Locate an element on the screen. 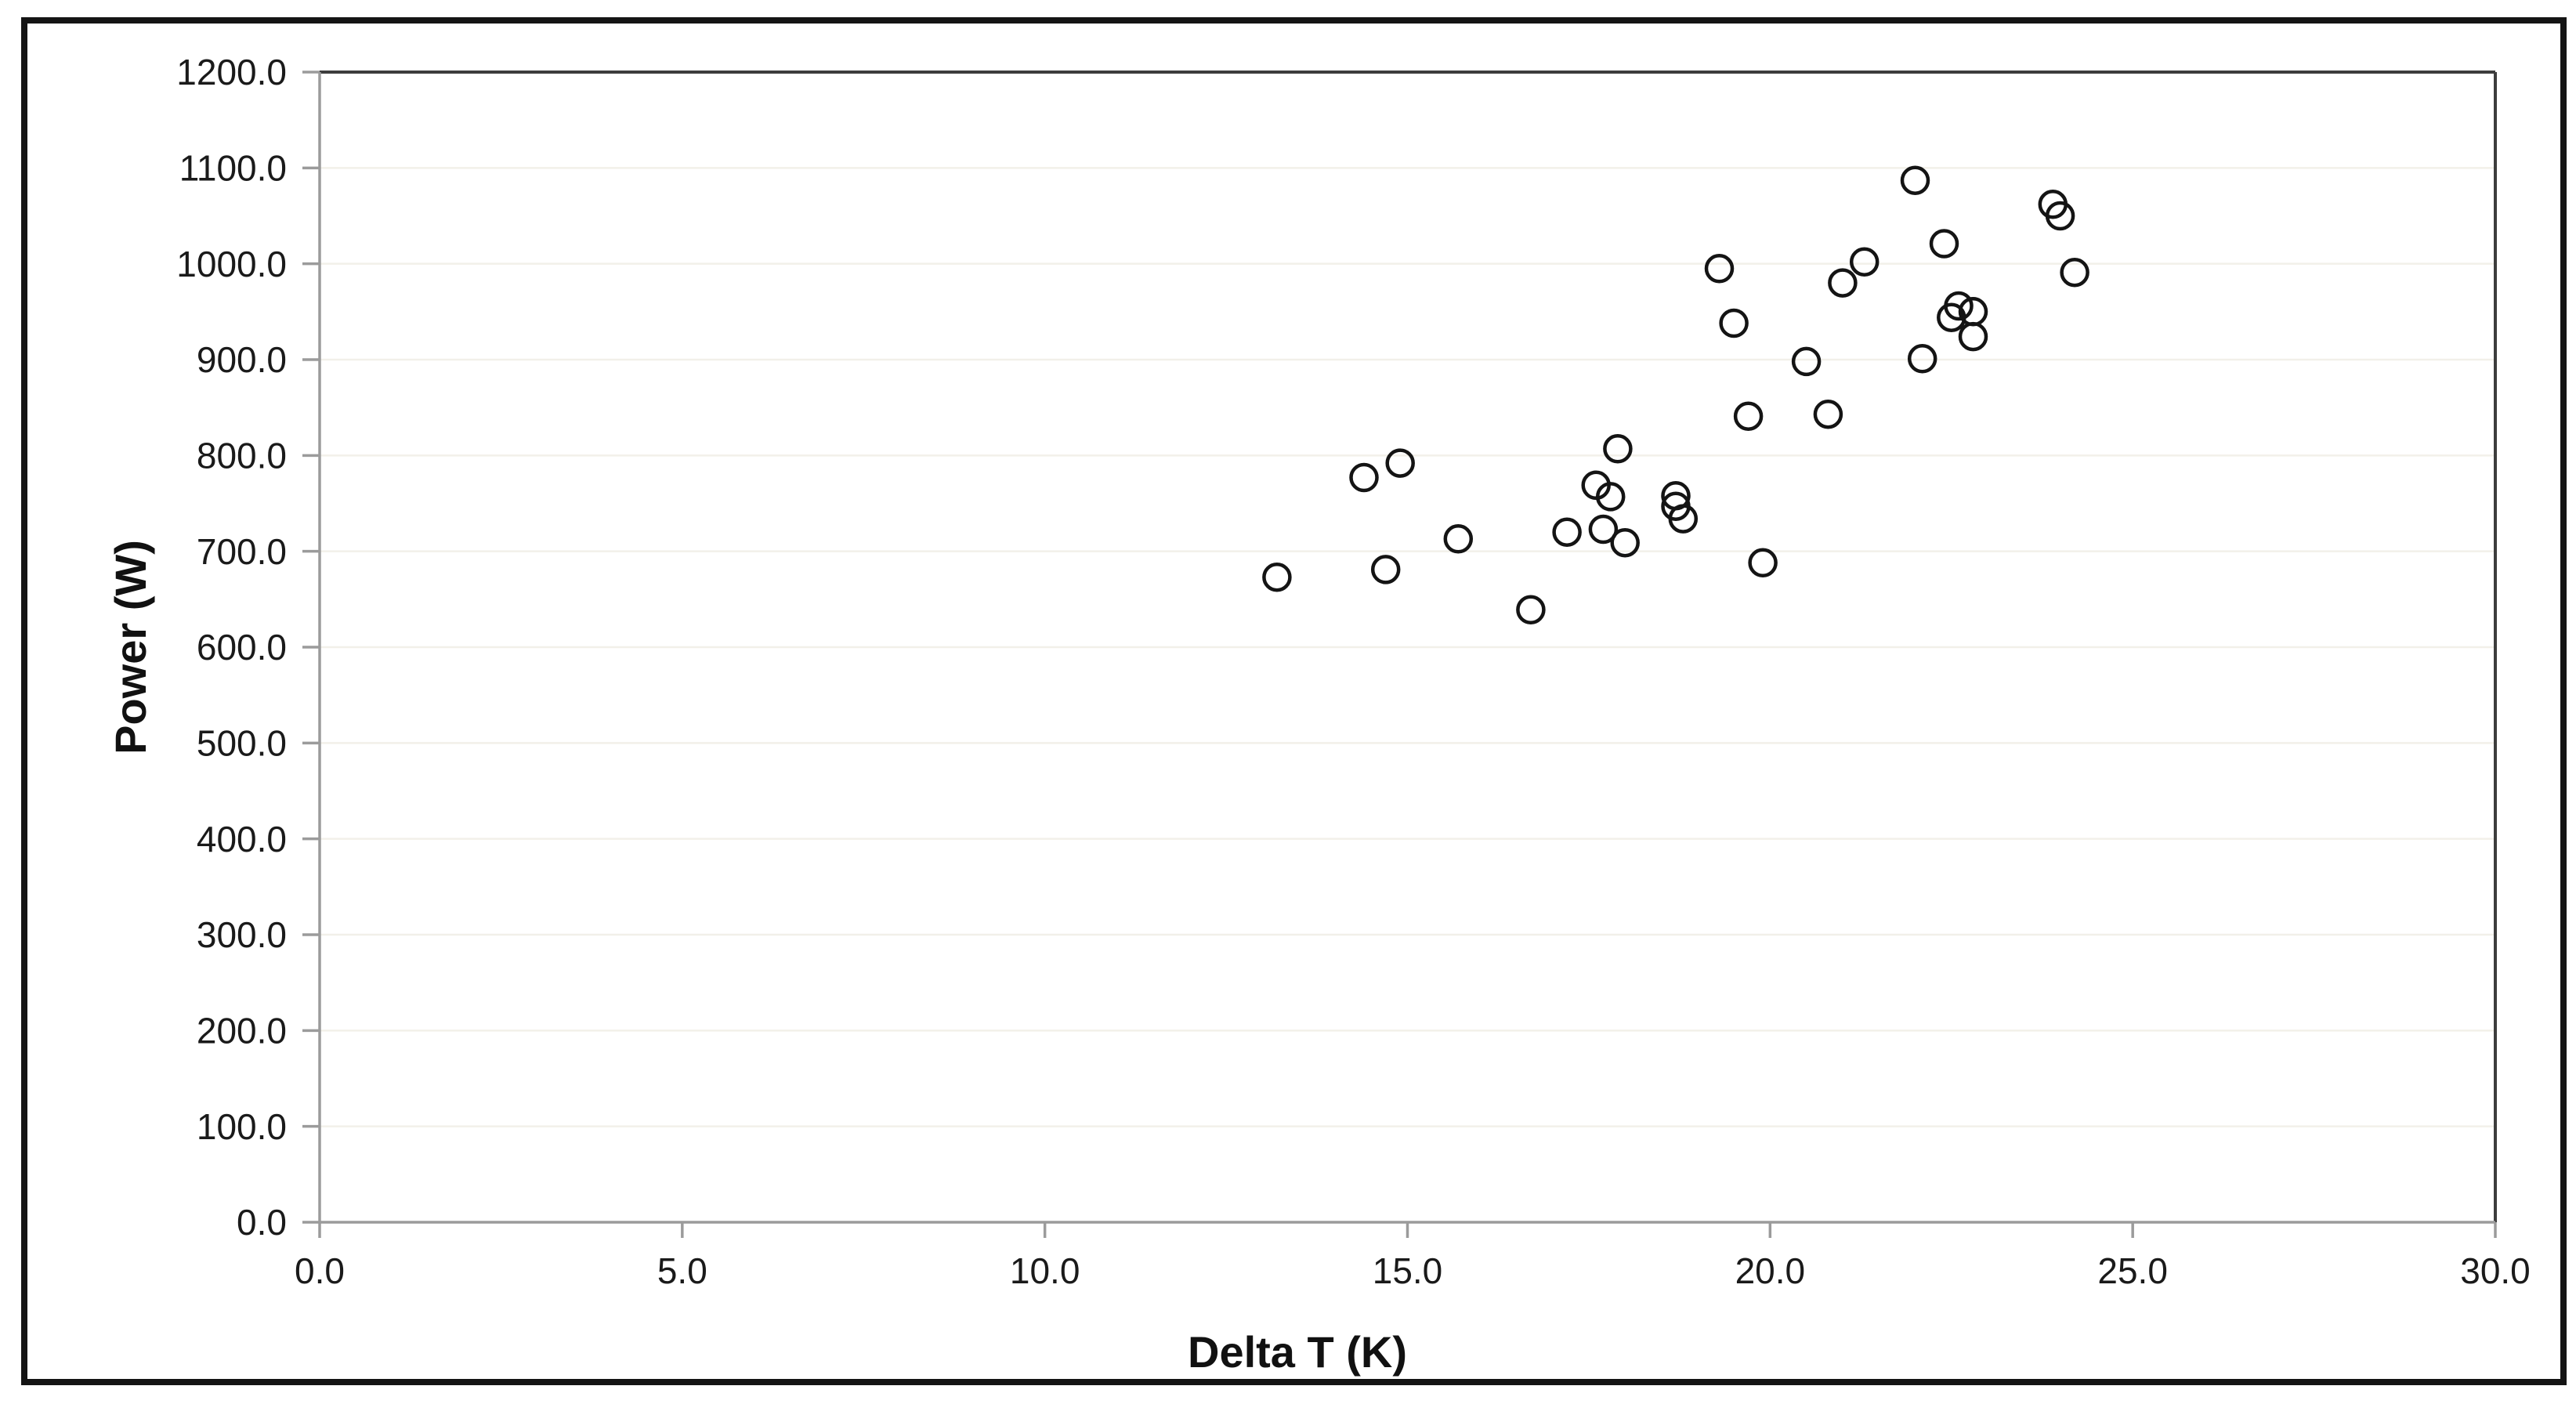  y-tick-label: 800.0 is located at coordinates (242, 455).